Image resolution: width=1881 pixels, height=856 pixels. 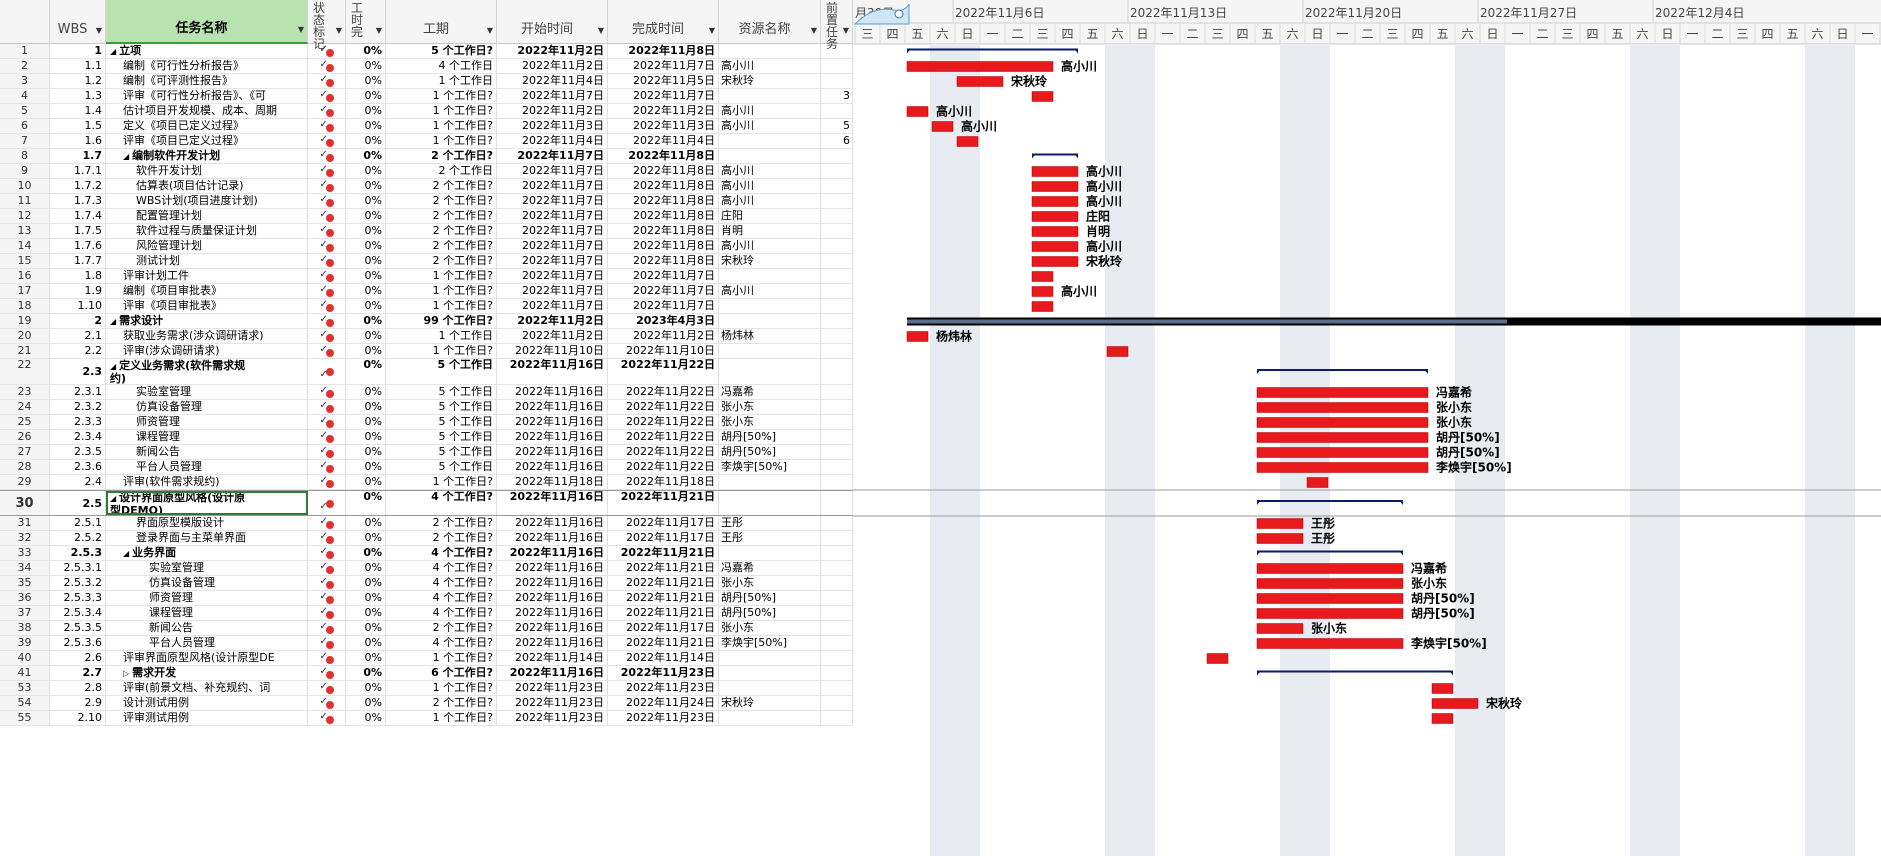 What do you see at coordinates (207, 231) in the screenshot?
I see `task-name-cell: 软件过程与质量保证计划` at bounding box center [207, 231].